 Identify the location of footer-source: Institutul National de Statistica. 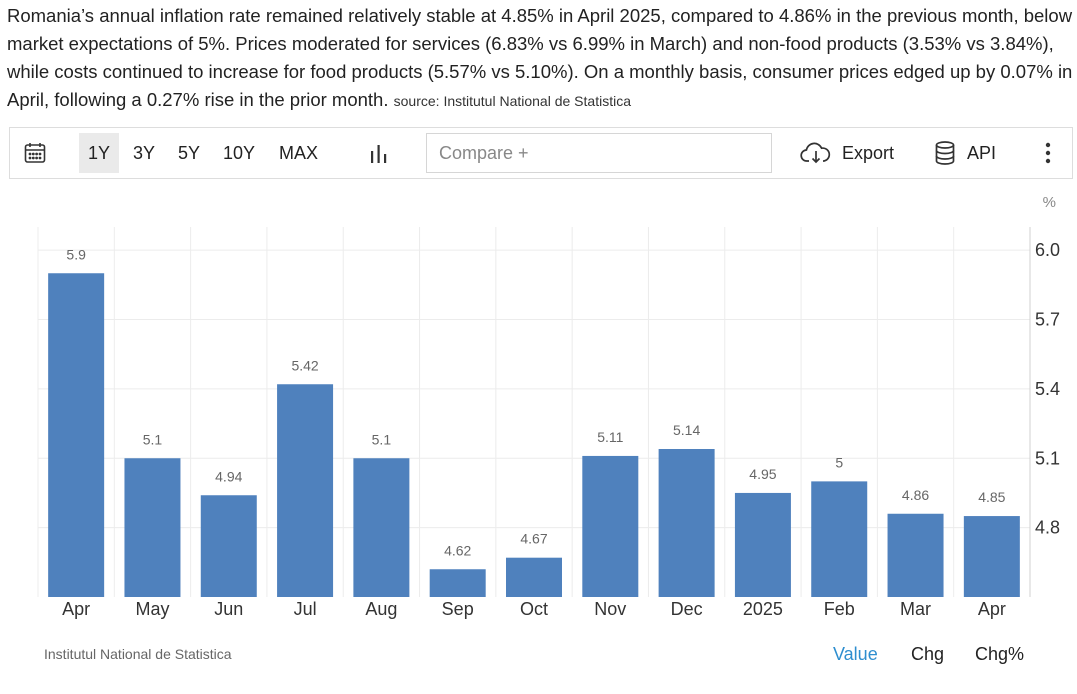
(138, 654).